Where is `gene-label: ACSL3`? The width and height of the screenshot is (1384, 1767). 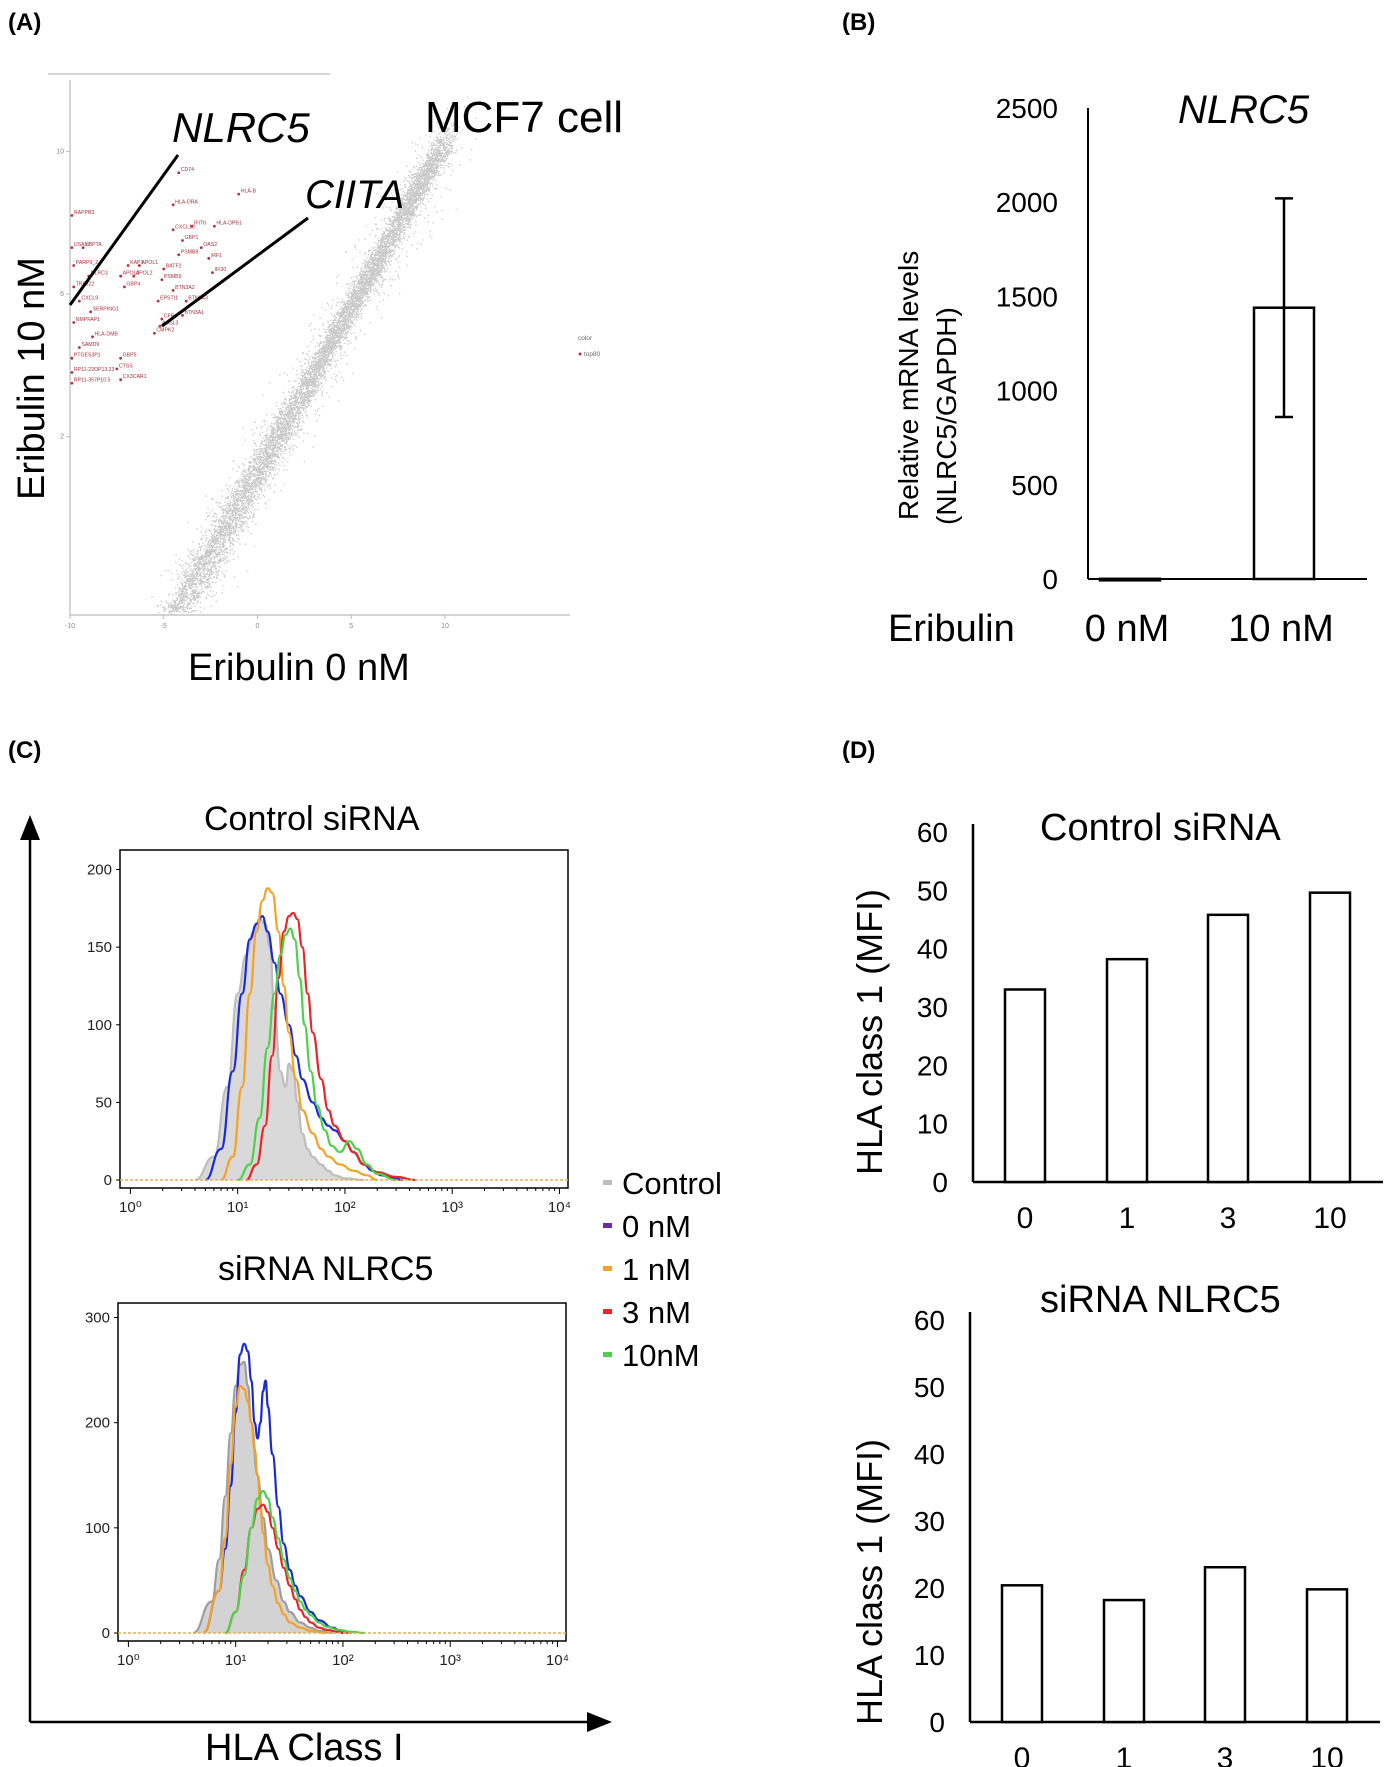
gene-label: ACSL3 is located at coordinates (170, 324).